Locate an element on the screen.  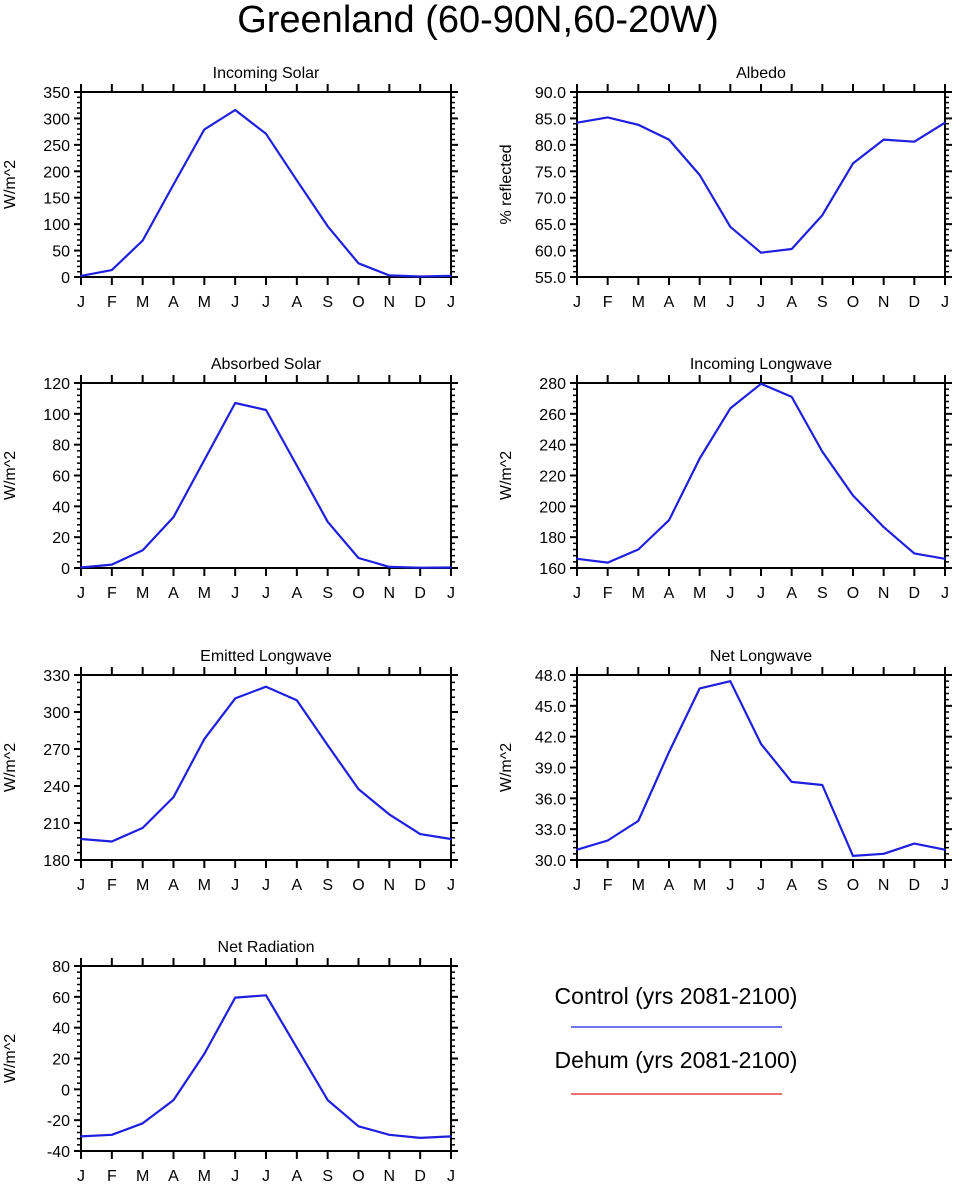
panel-title: Incoming Solar is located at coordinates (266, 73).